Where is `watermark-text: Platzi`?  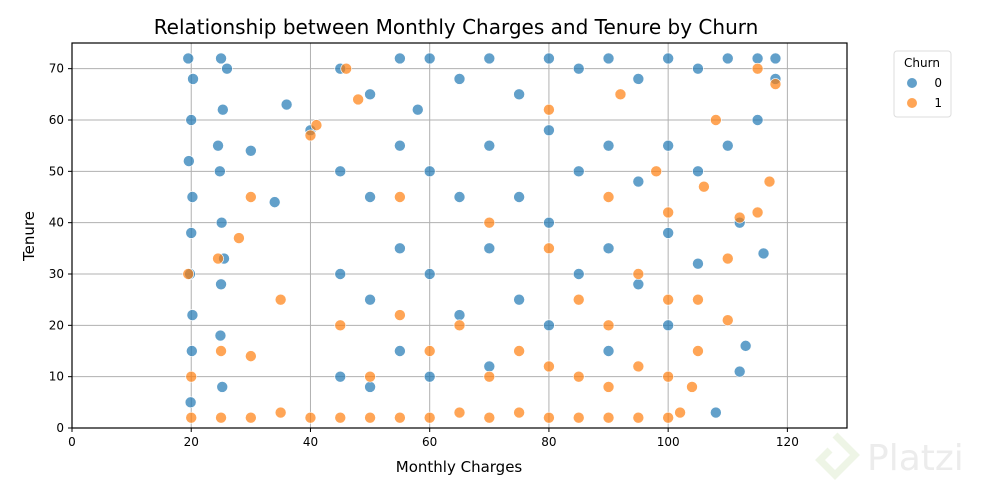 watermark-text: Platzi is located at coordinates (915, 458).